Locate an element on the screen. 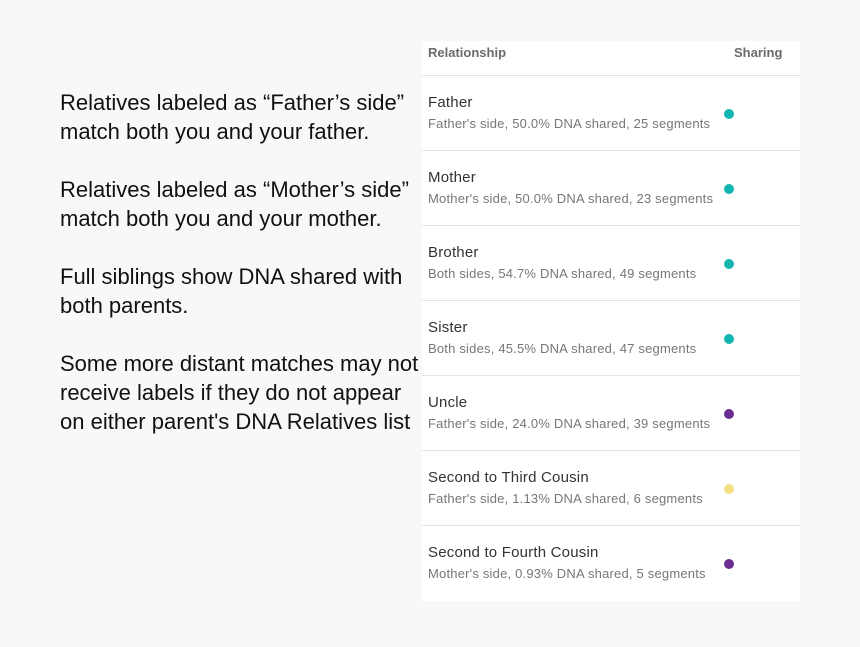  relationship-name: Brother is located at coordinates (453, 252).